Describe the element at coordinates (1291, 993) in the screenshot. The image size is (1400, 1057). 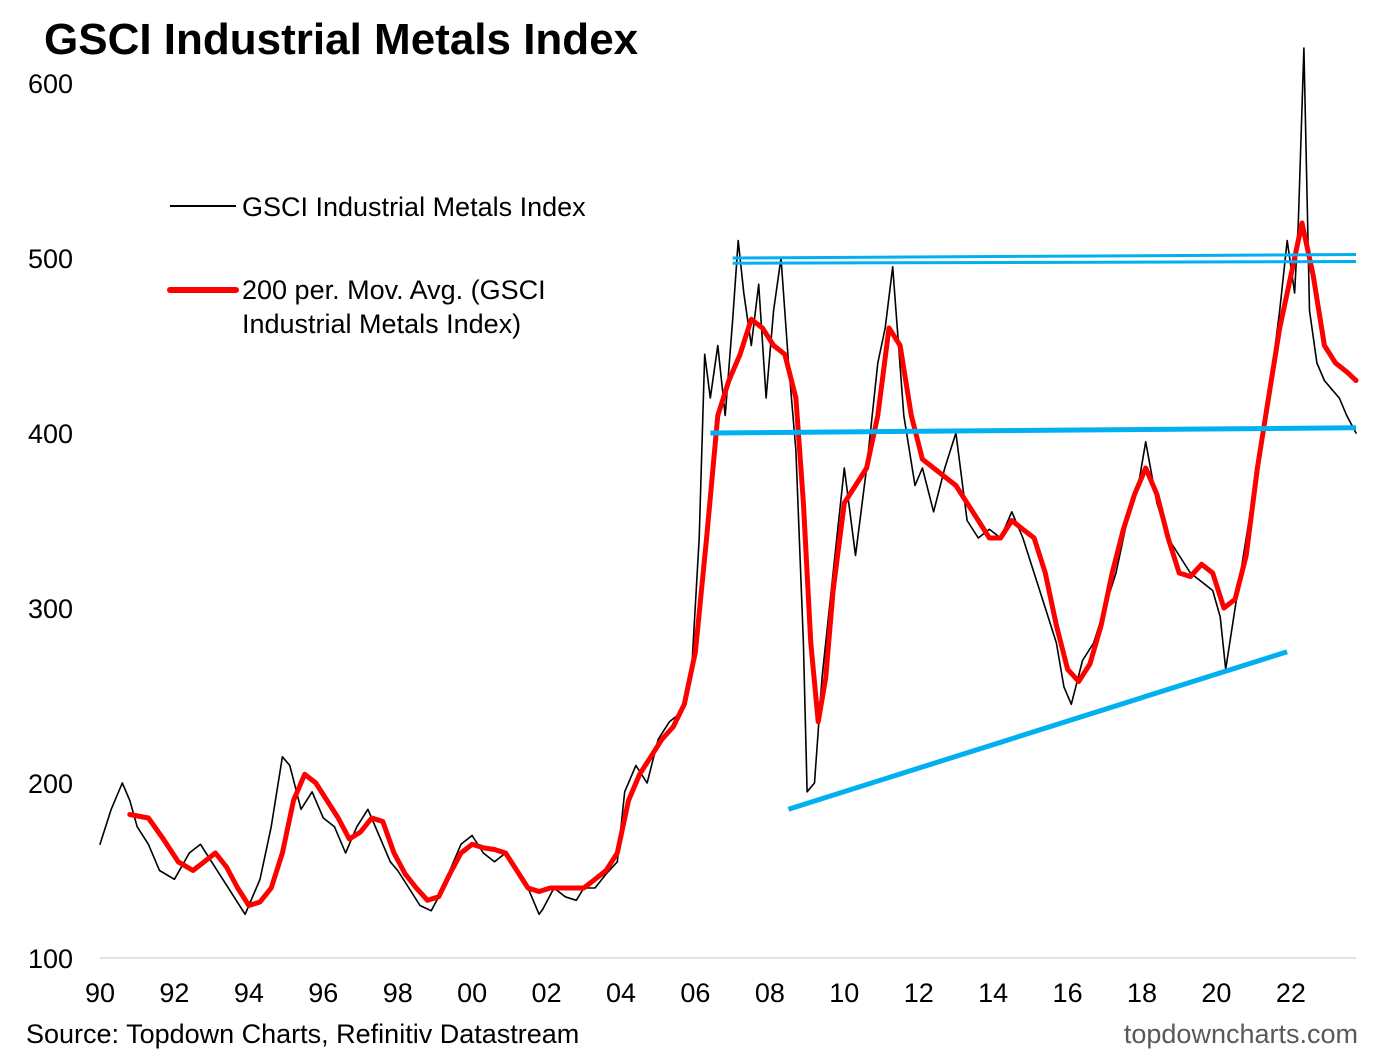
I see `x-tick-label: 22` at that location.